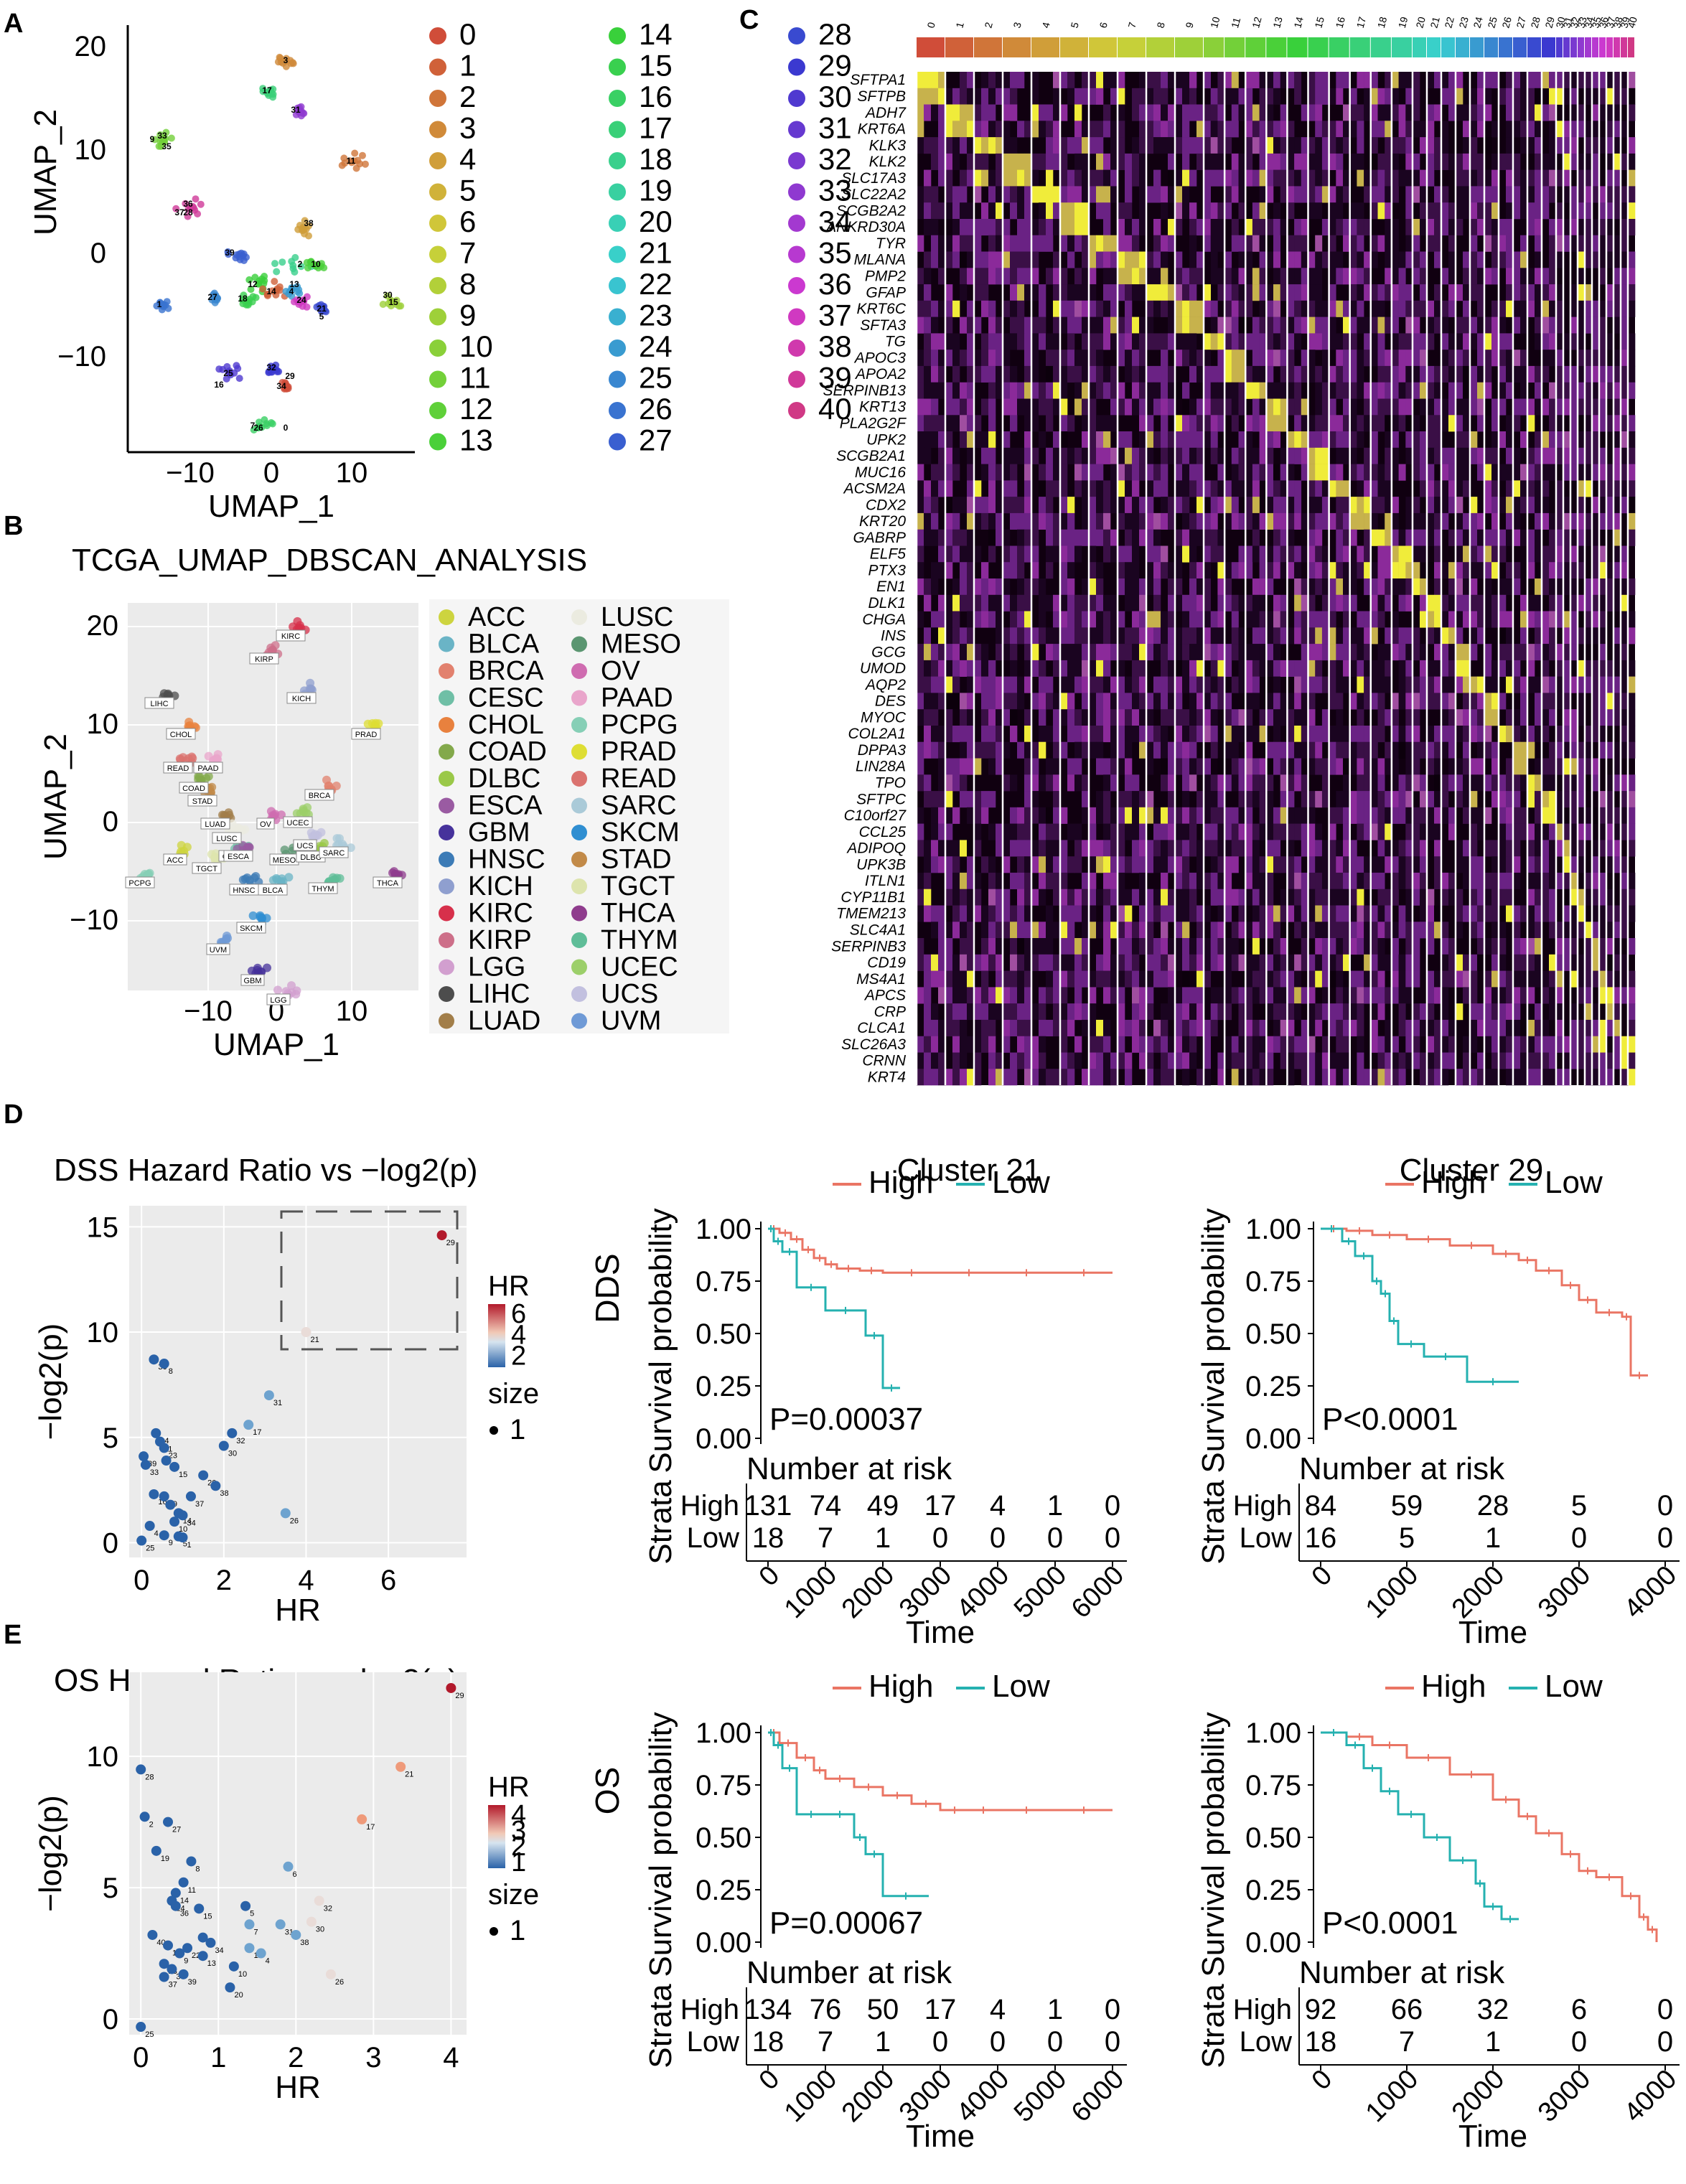 Image resolution: width=1686 pixels, height=2184 pixels. I want to click on panel-b-ytick-10: 10, so click(103, 724).